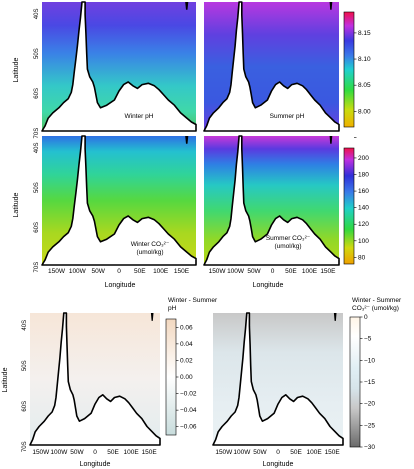 The width and height of the screenshot is (414, 469). Describe the element at coordinates (377, 304) in the screenshot. I see `colorbar-title-diff-co3: Winter - Summer CO₃²⁻ (umol/kg)` at that location.